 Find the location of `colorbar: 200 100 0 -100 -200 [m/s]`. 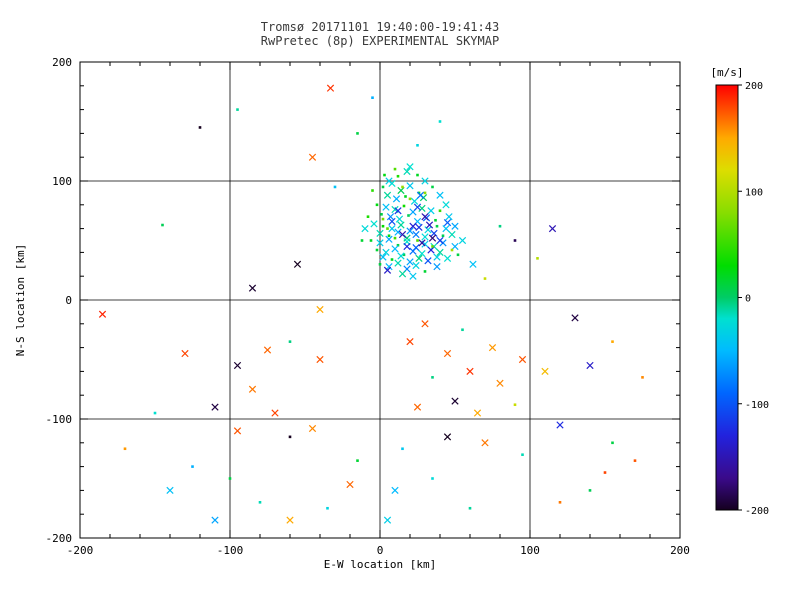

colorbar: 200 100 0 -100 -200 [m/s] is located at coordinates (739, 291).